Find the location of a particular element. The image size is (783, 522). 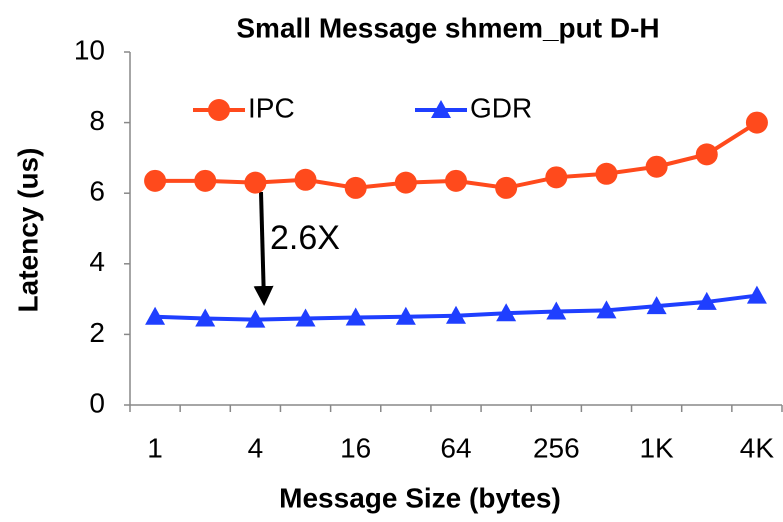

x-axis-label: Message Size (bytes) is located at coordinates (420, 497).